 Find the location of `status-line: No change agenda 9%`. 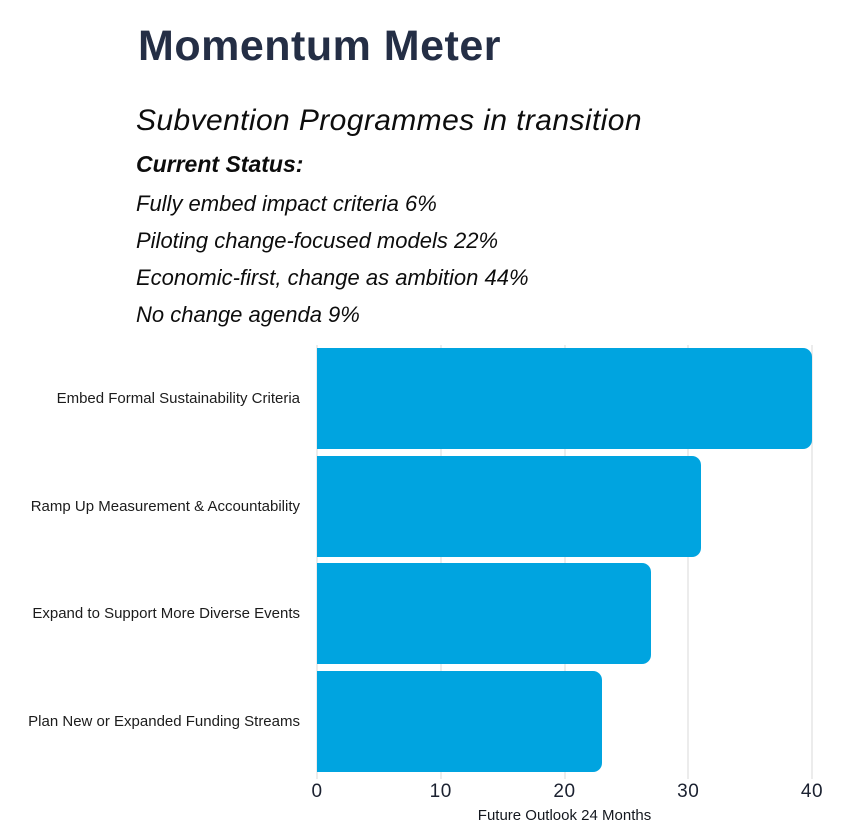

status-line: No change agenda 9% is located at coordinates (248, 314).